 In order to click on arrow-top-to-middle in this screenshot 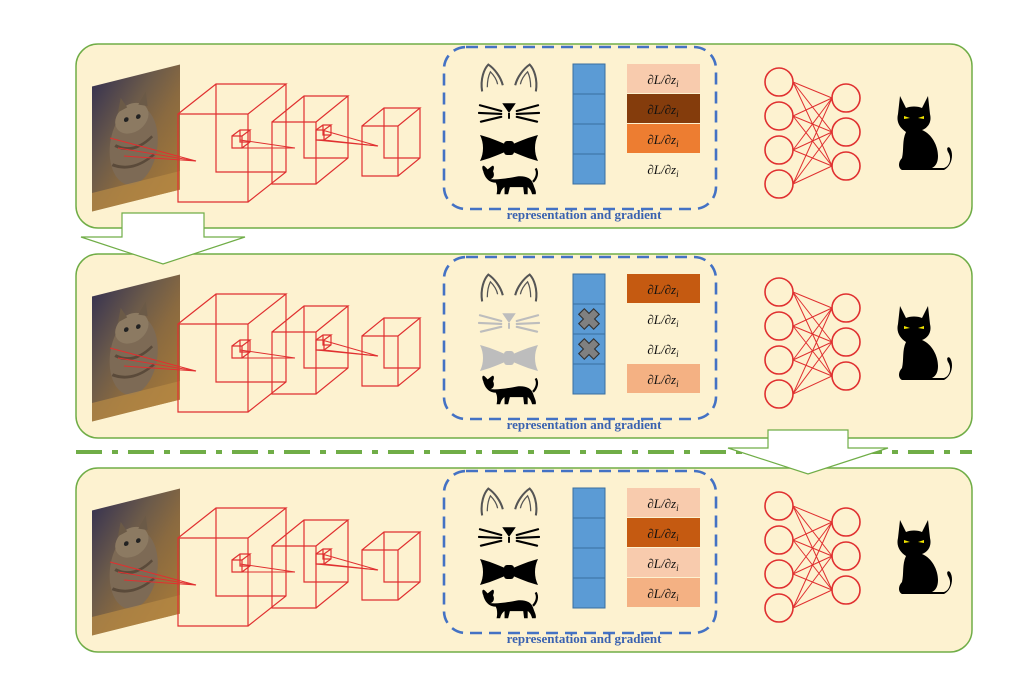, I will do `click(163, 238)`.